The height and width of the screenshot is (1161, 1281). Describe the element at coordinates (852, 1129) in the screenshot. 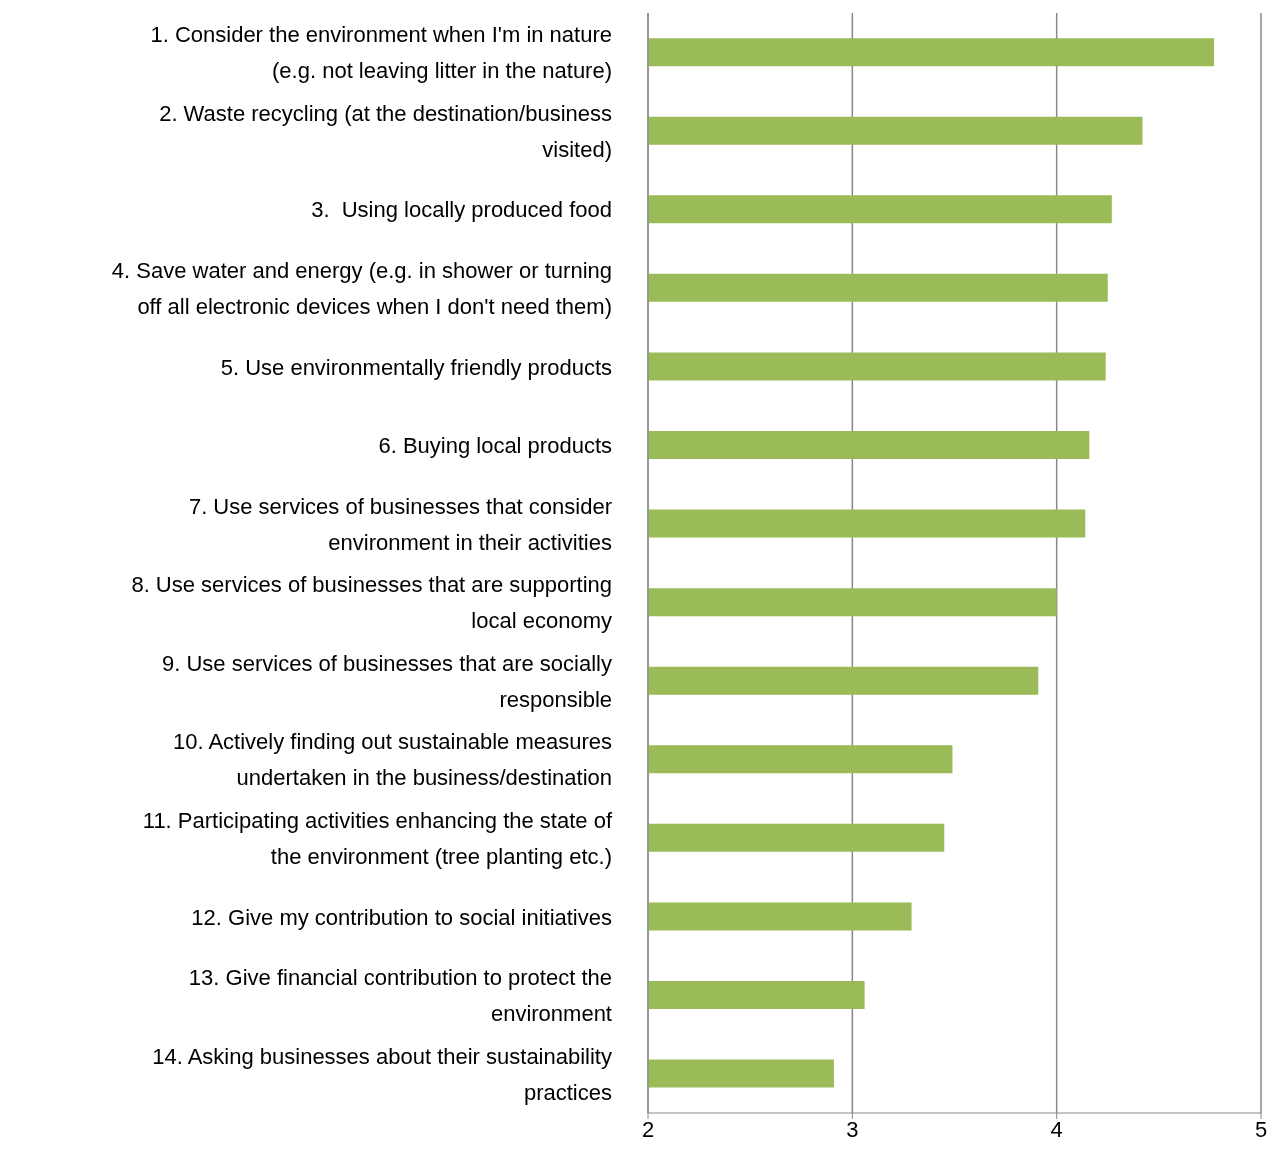

I see `x-tick-label: 3` at that location.